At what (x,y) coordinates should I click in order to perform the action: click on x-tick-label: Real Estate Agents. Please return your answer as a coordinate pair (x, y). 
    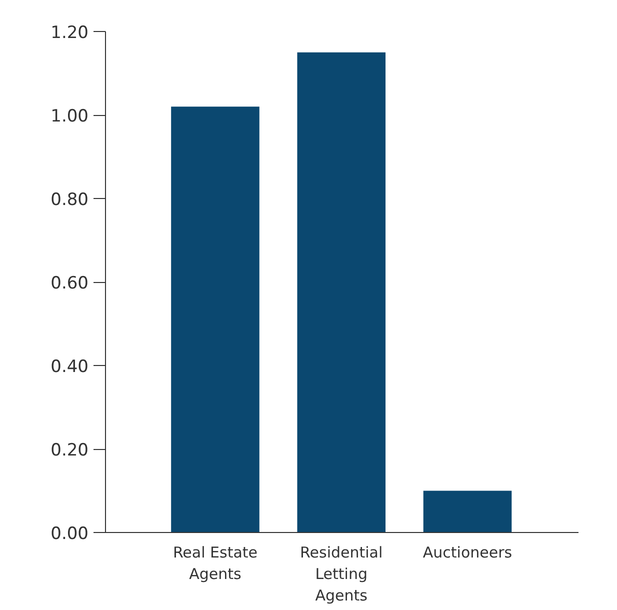
    Looking at the image, I should click on (215, 564).